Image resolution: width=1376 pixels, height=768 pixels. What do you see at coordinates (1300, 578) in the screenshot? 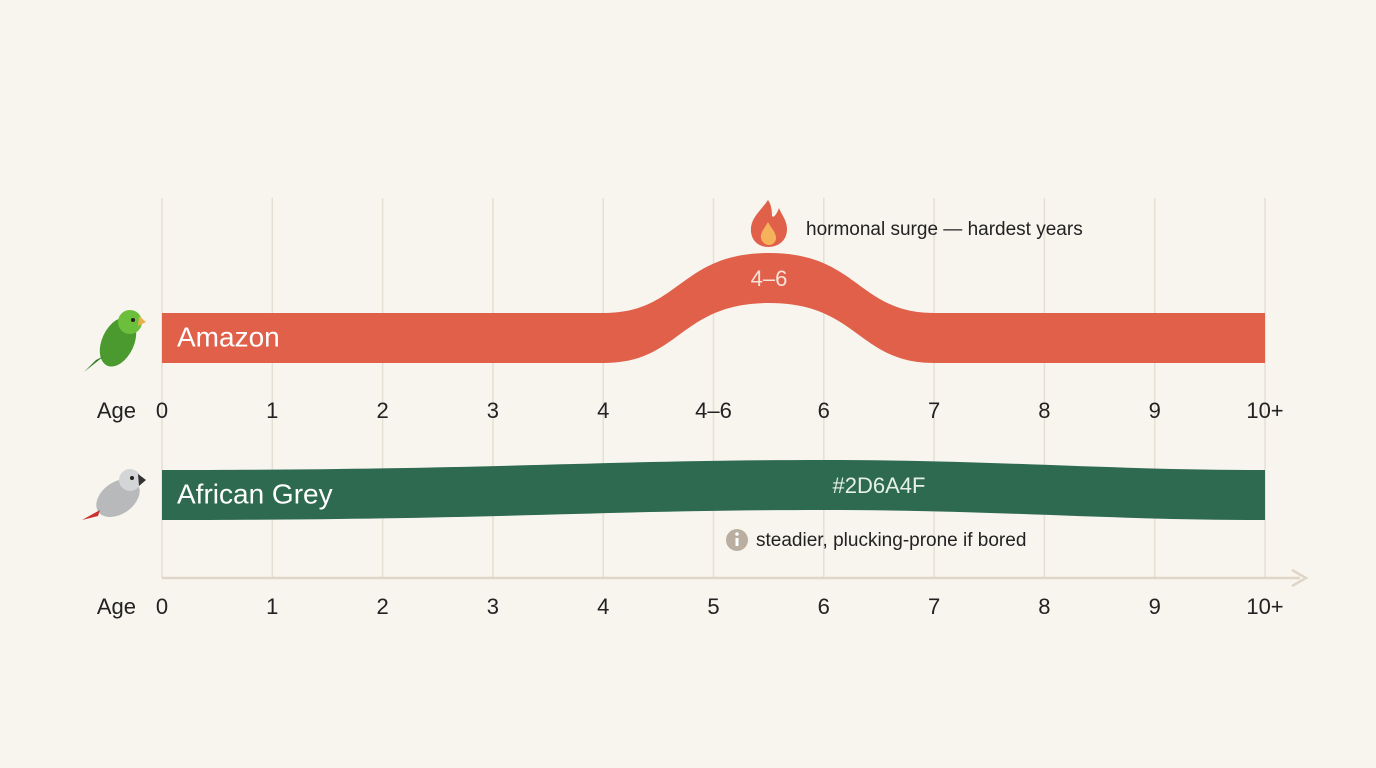
I see `axis-arrow` at bounding box center [1300, 578].